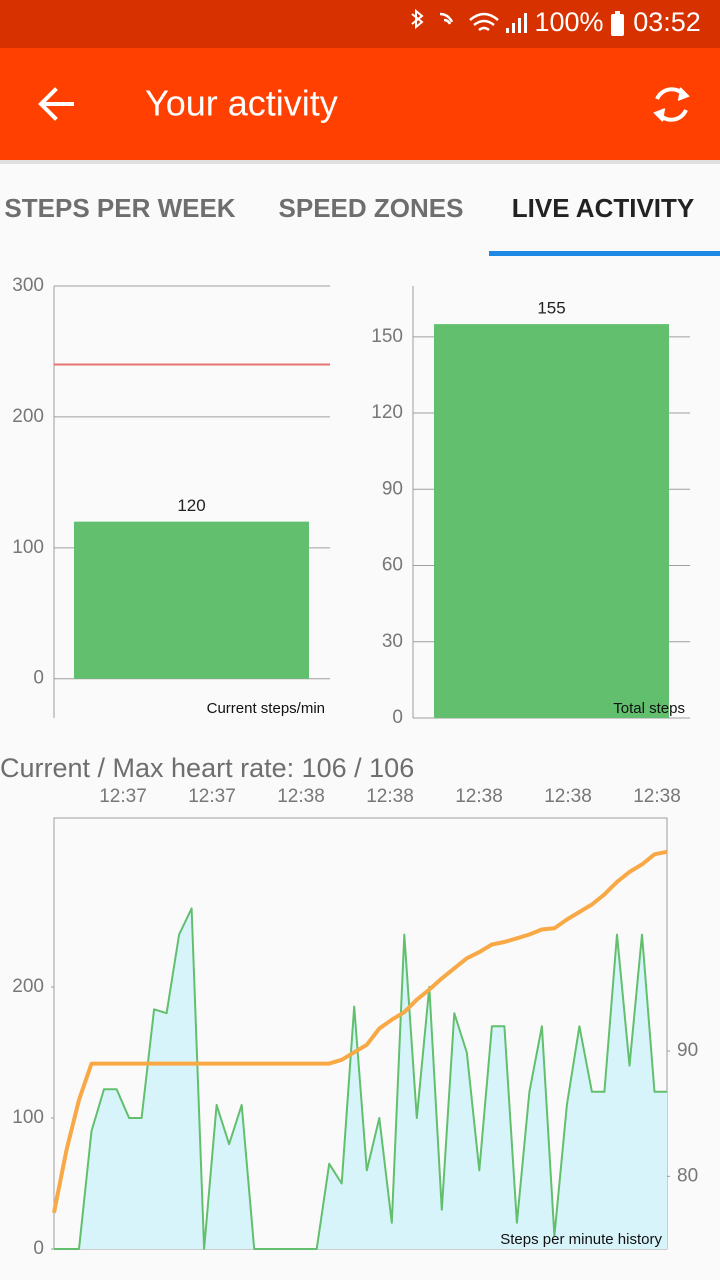 Image resolution: width=720 pixels, height=1280 pixels. What do you see at coordinates (551, 308) in the screenshot?
I see `value-label: 155` at bounding box center [551, 308].